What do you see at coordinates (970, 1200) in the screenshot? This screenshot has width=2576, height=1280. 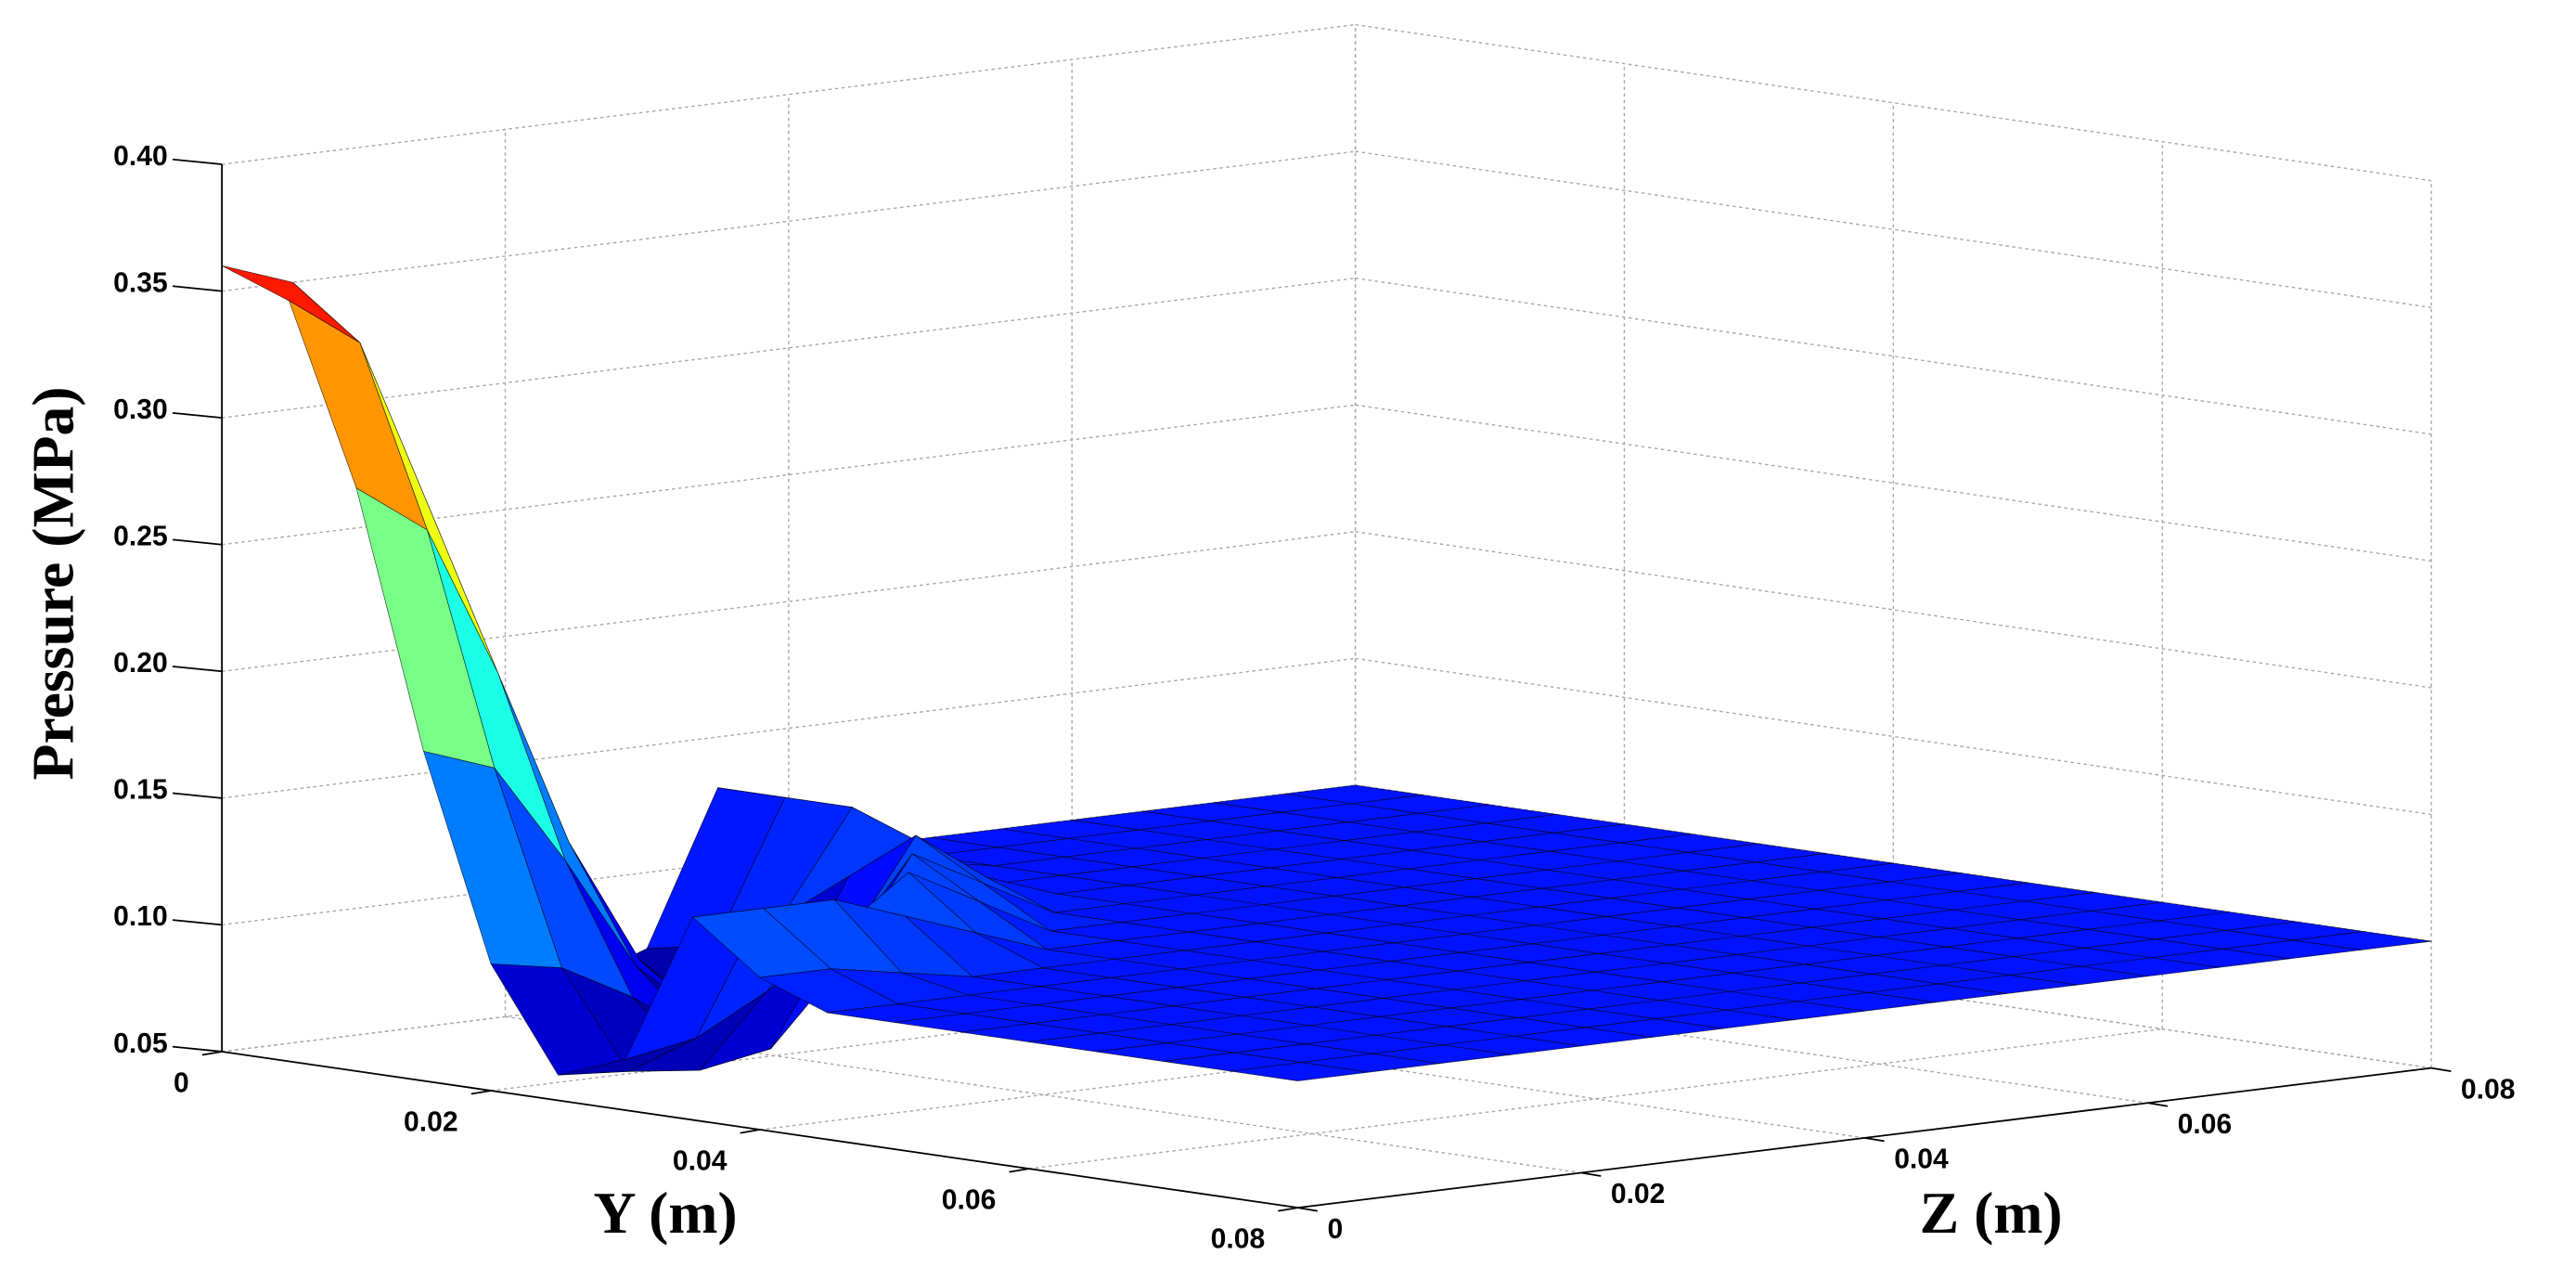 I see `y-tick-label: 0.06` at bounding box center [970, 1200].